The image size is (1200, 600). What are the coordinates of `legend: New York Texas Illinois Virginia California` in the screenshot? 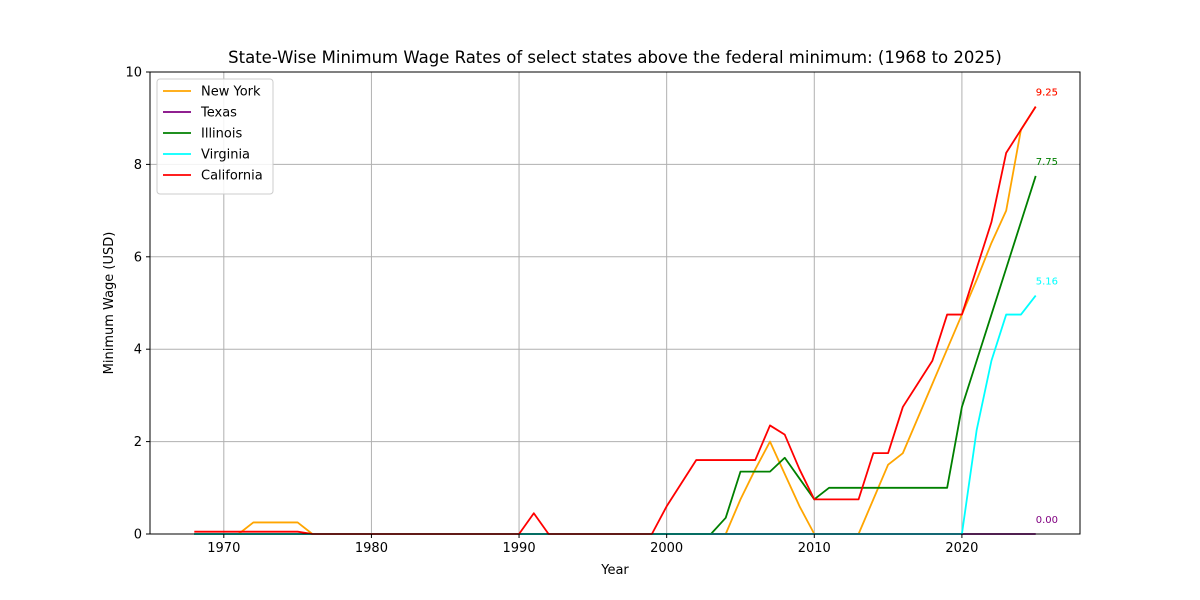 It's located at (215, 136).